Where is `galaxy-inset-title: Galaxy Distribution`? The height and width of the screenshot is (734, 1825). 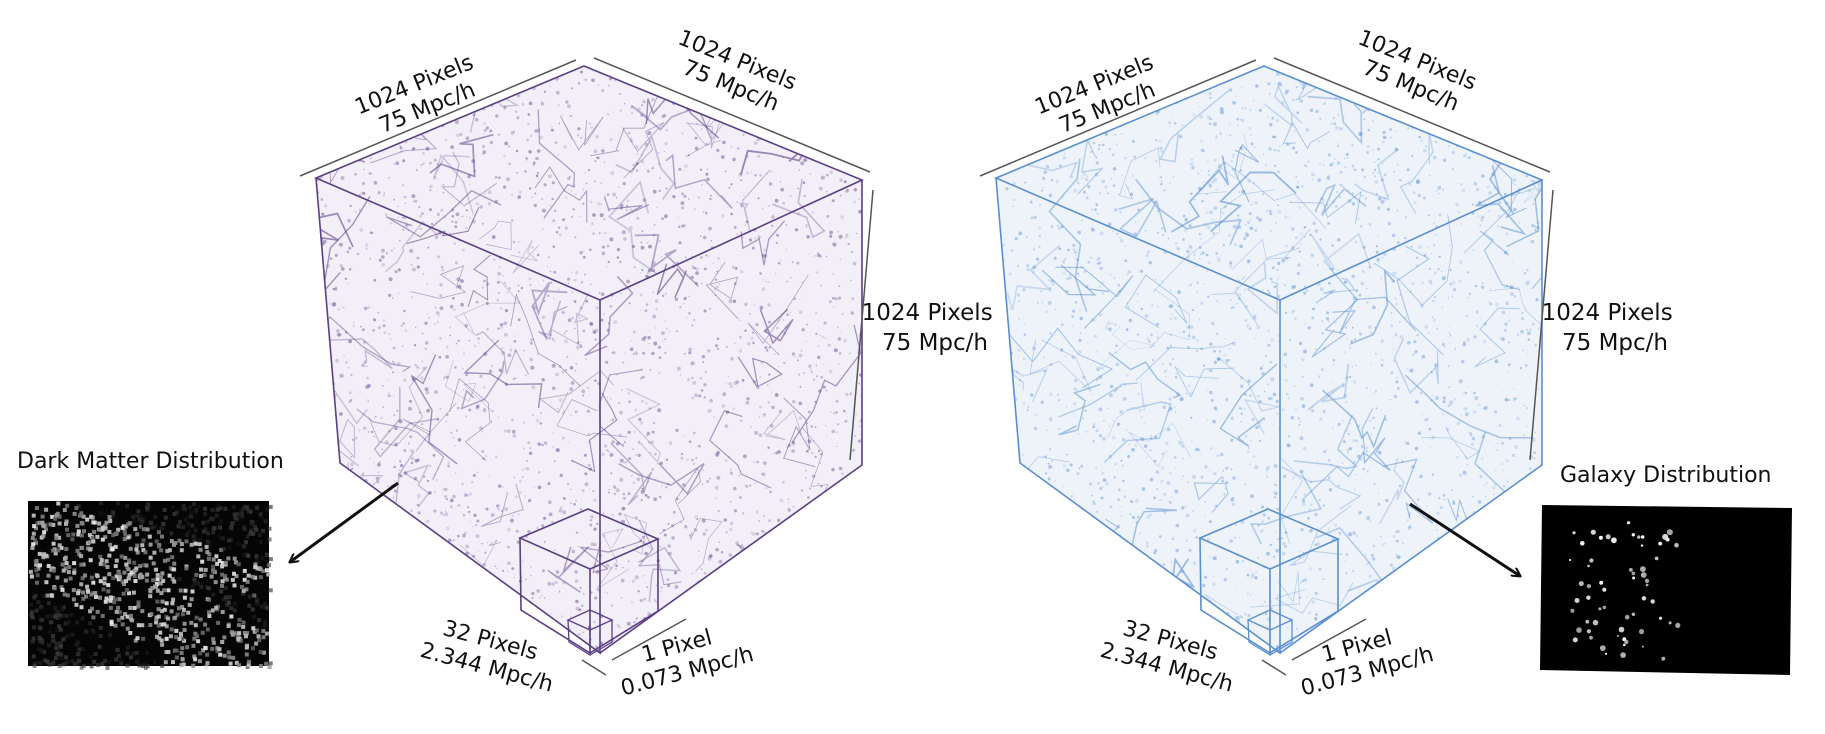
galaxy-inset-title: Galaxy Distribution is located at coordinates (1666, 475).